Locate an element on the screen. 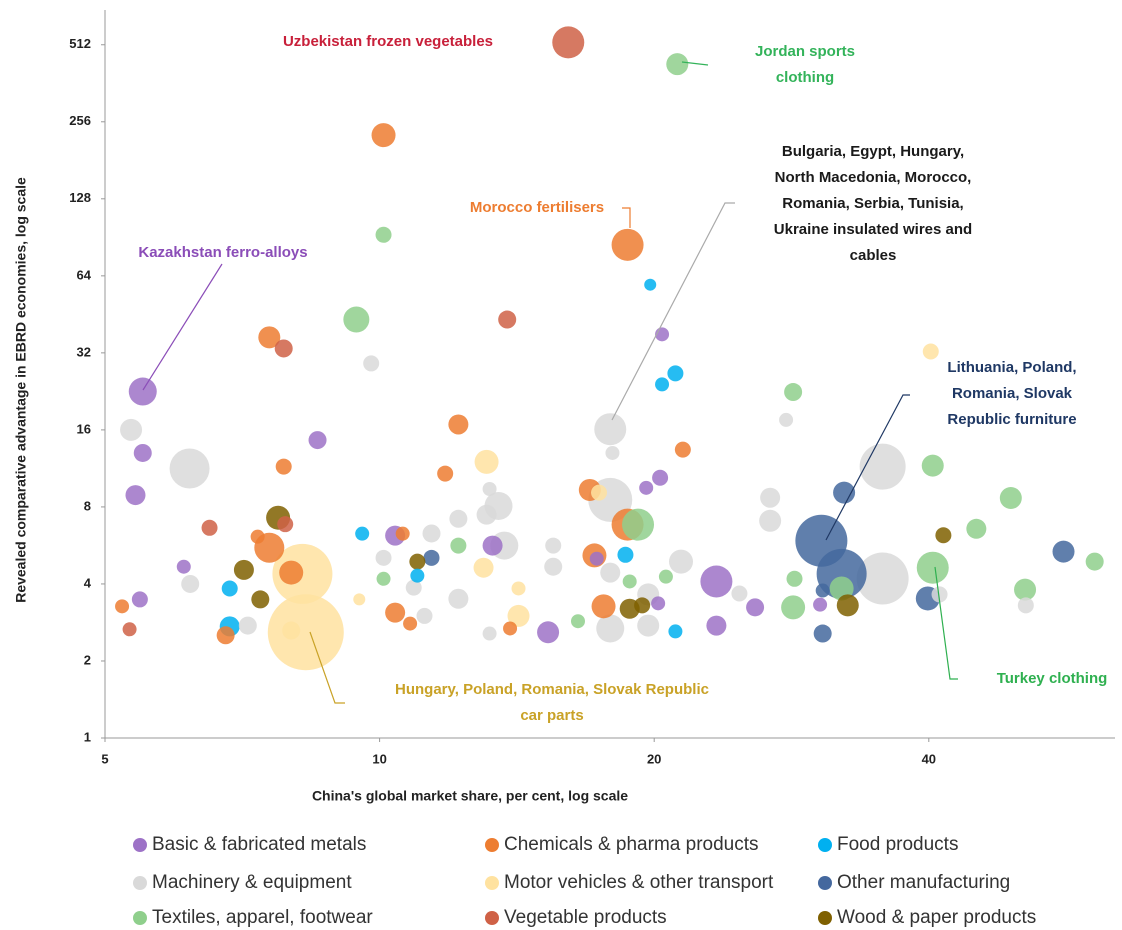 This screenshot has height=930, width=1122. annotation: Morocco fertilisers is located at coordinates (537, 207).